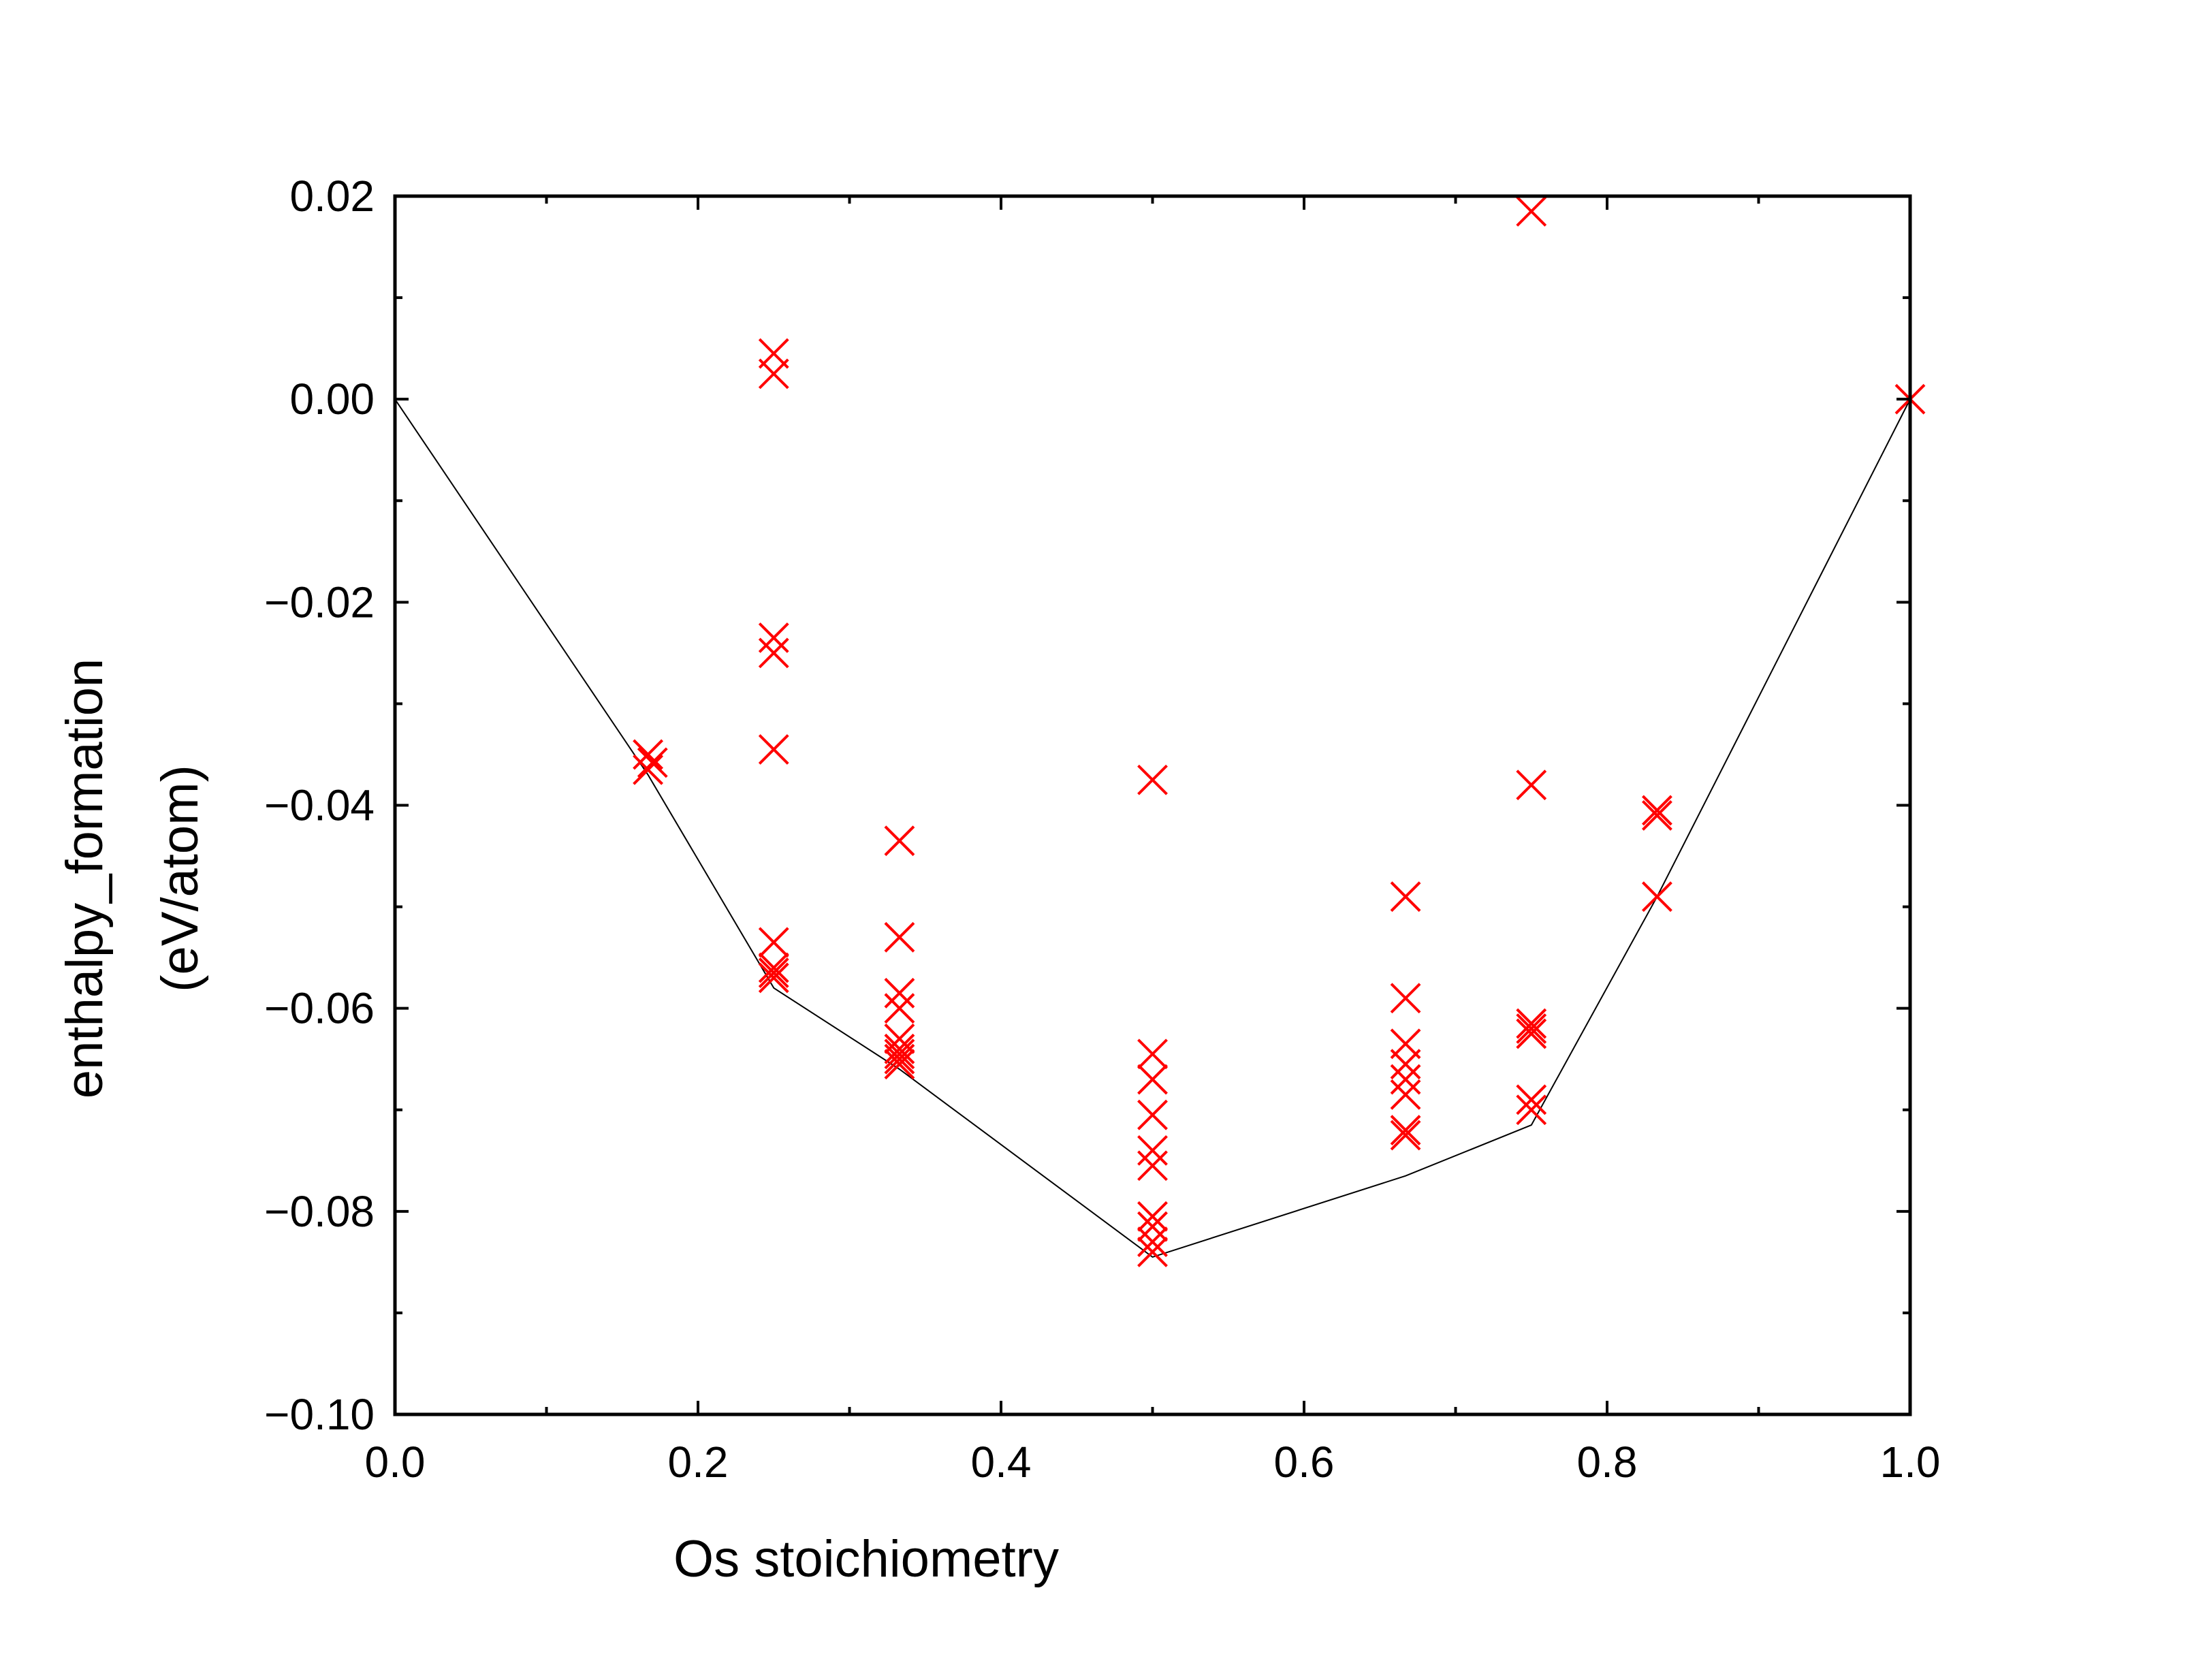  I want to click on x-tick-label: 1.0, so click(1910, 1462).